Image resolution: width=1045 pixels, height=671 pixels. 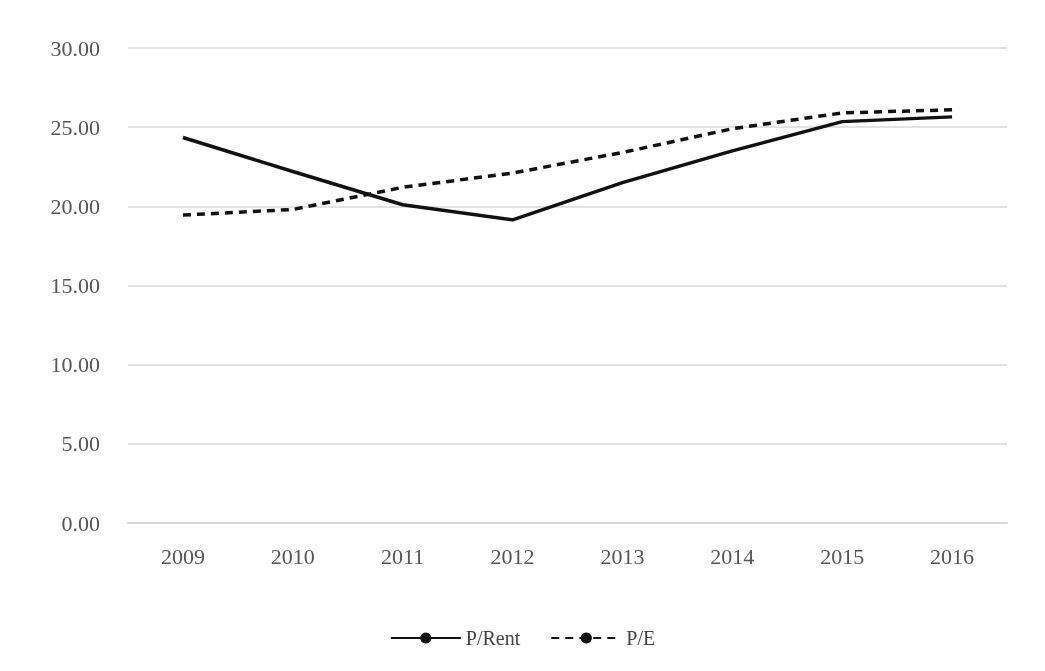 What do you see at coordinates (292, 556) in the screenshot?
I see `x-tick-label: 2010` at bounding box center [292, 556].